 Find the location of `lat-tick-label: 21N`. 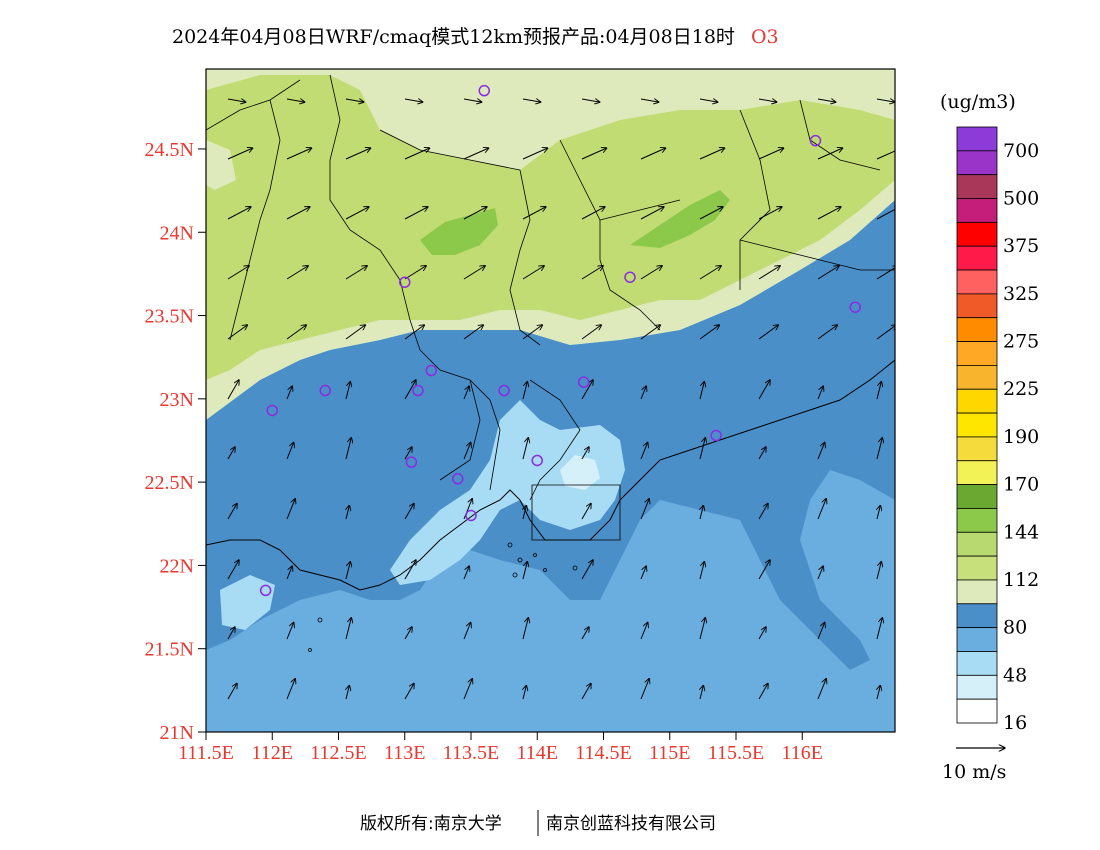

lat-tick-label: 21N is located at coordinates (177, 733).